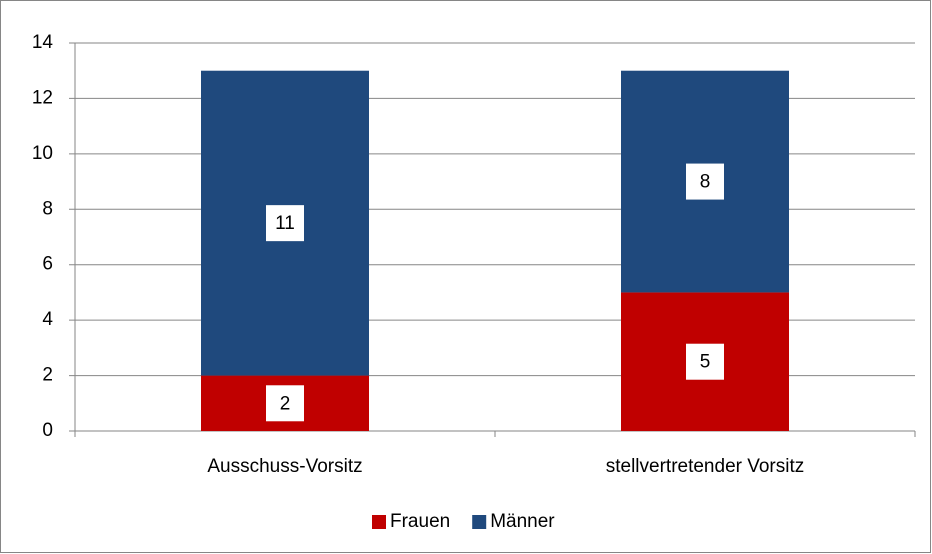 This screenshot has width=932, height=554. Describe the element at coordinates (42, 153) in the screenshot. I see `y-tick-label: 10` at that location.